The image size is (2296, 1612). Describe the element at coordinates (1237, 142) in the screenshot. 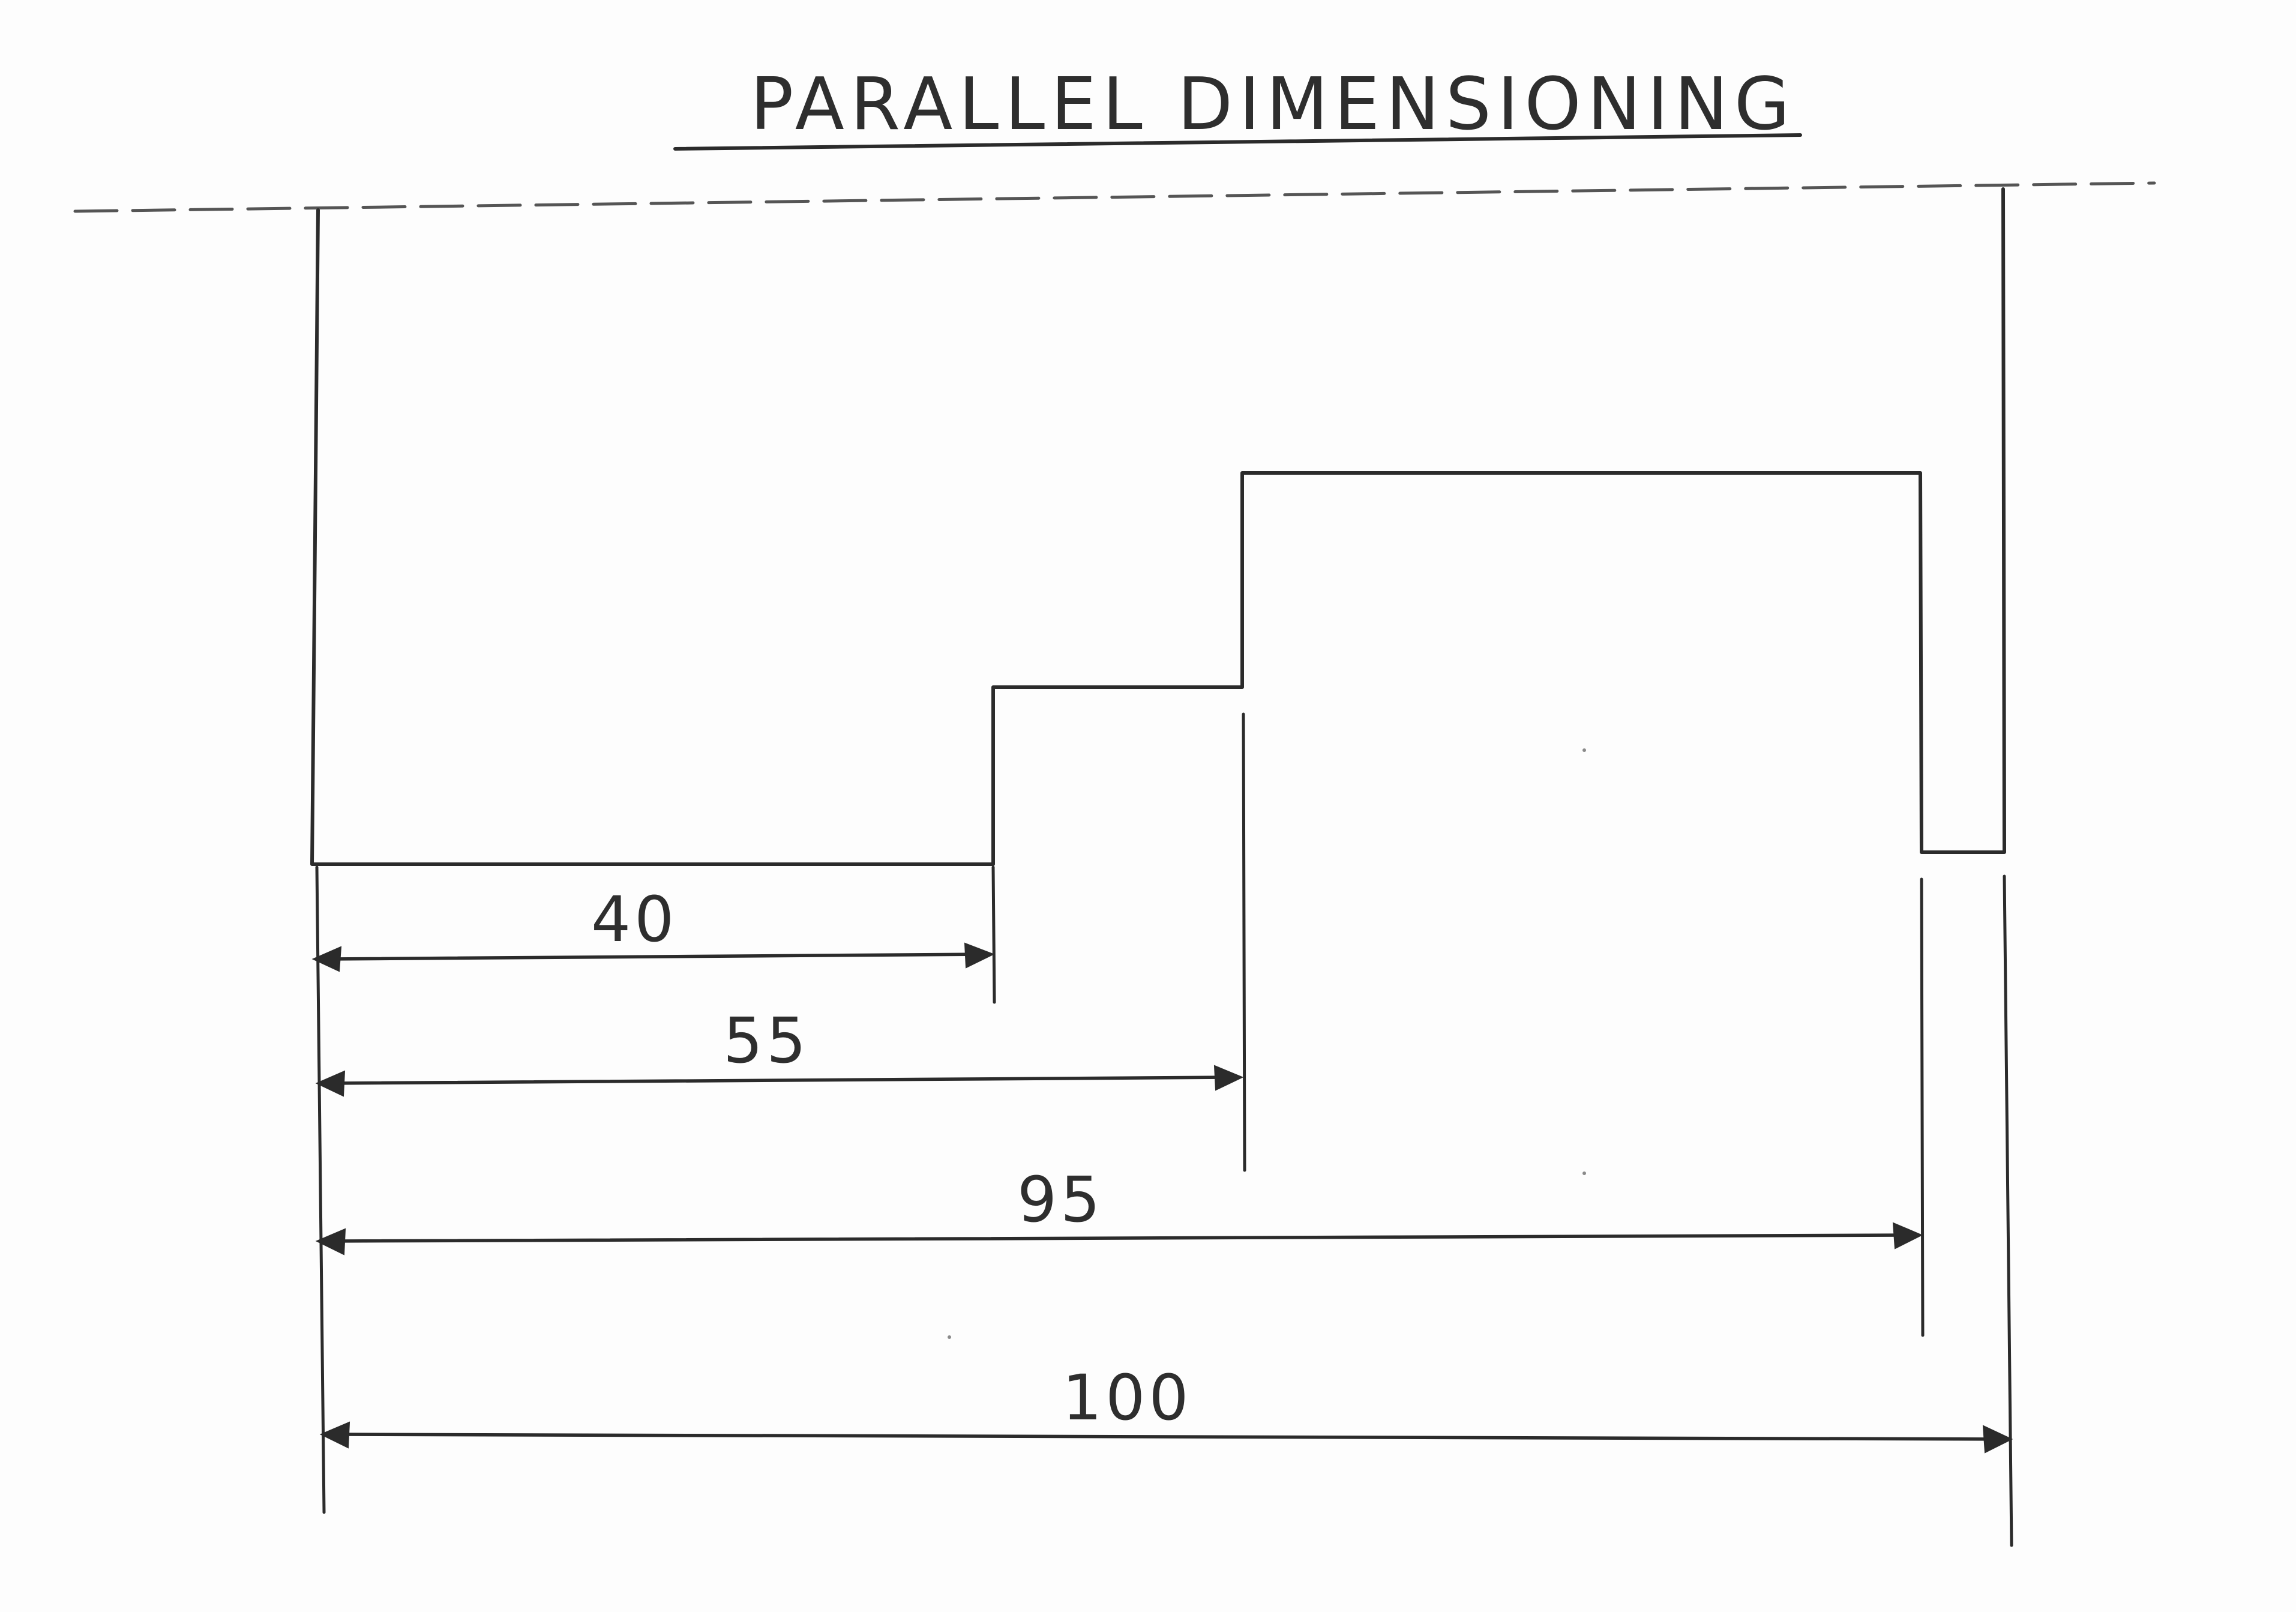

I see `title-underline` at that location.